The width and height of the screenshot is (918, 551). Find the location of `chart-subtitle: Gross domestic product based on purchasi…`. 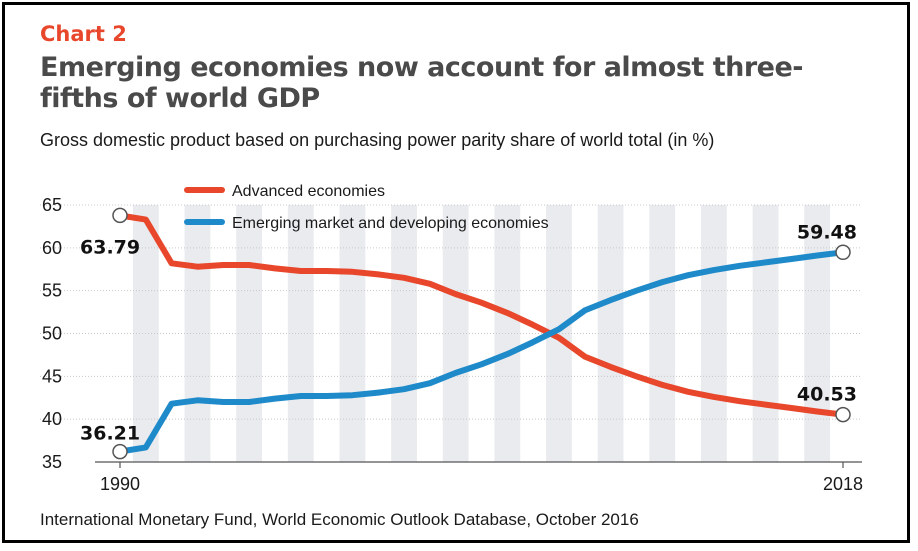

chart-subtitle: Gross domestic product based on purchasi… is located at coordinates (377, 140).